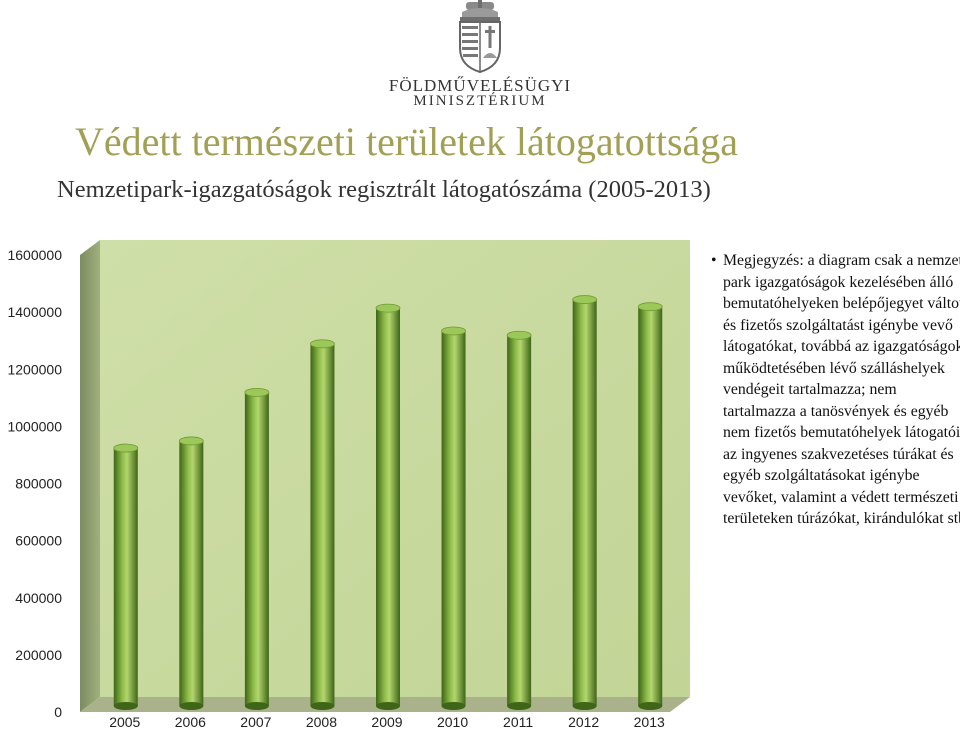  What do you see at coordinates (453, 706) in the screenshot?
I see `bar-base-2010` at bounding box center [453, 706].